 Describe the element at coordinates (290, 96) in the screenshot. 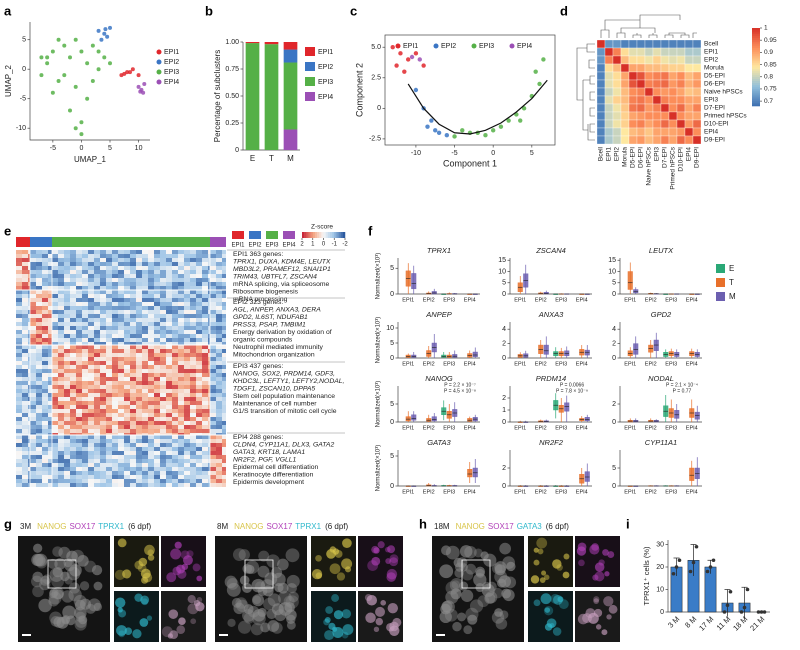

I see `bar-segment` at that location.